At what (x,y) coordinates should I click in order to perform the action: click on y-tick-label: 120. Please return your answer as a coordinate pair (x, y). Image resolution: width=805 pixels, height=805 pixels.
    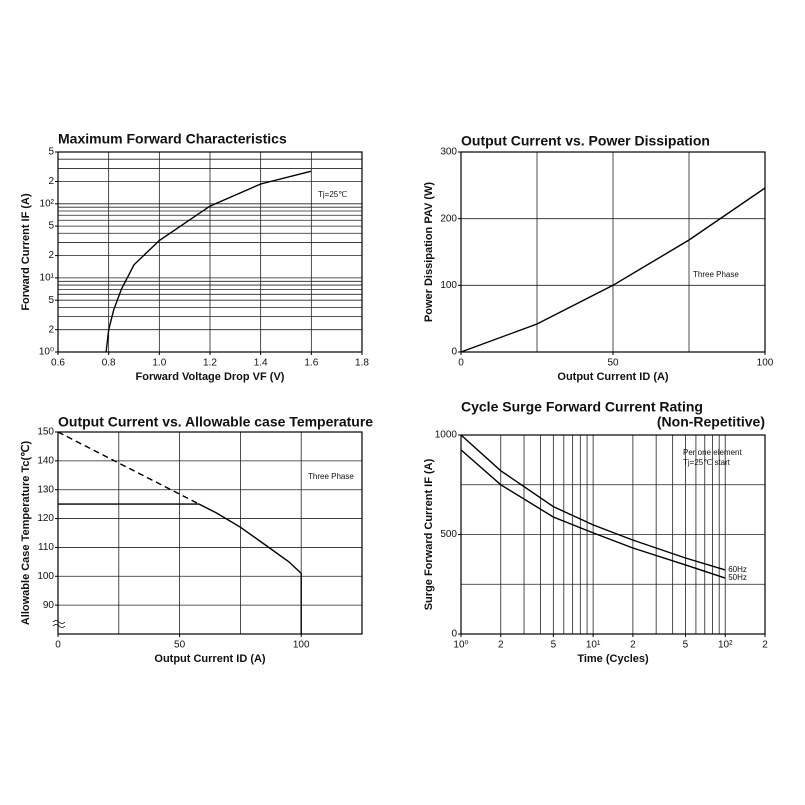
    Looking at the image, I should click on (45, 518).